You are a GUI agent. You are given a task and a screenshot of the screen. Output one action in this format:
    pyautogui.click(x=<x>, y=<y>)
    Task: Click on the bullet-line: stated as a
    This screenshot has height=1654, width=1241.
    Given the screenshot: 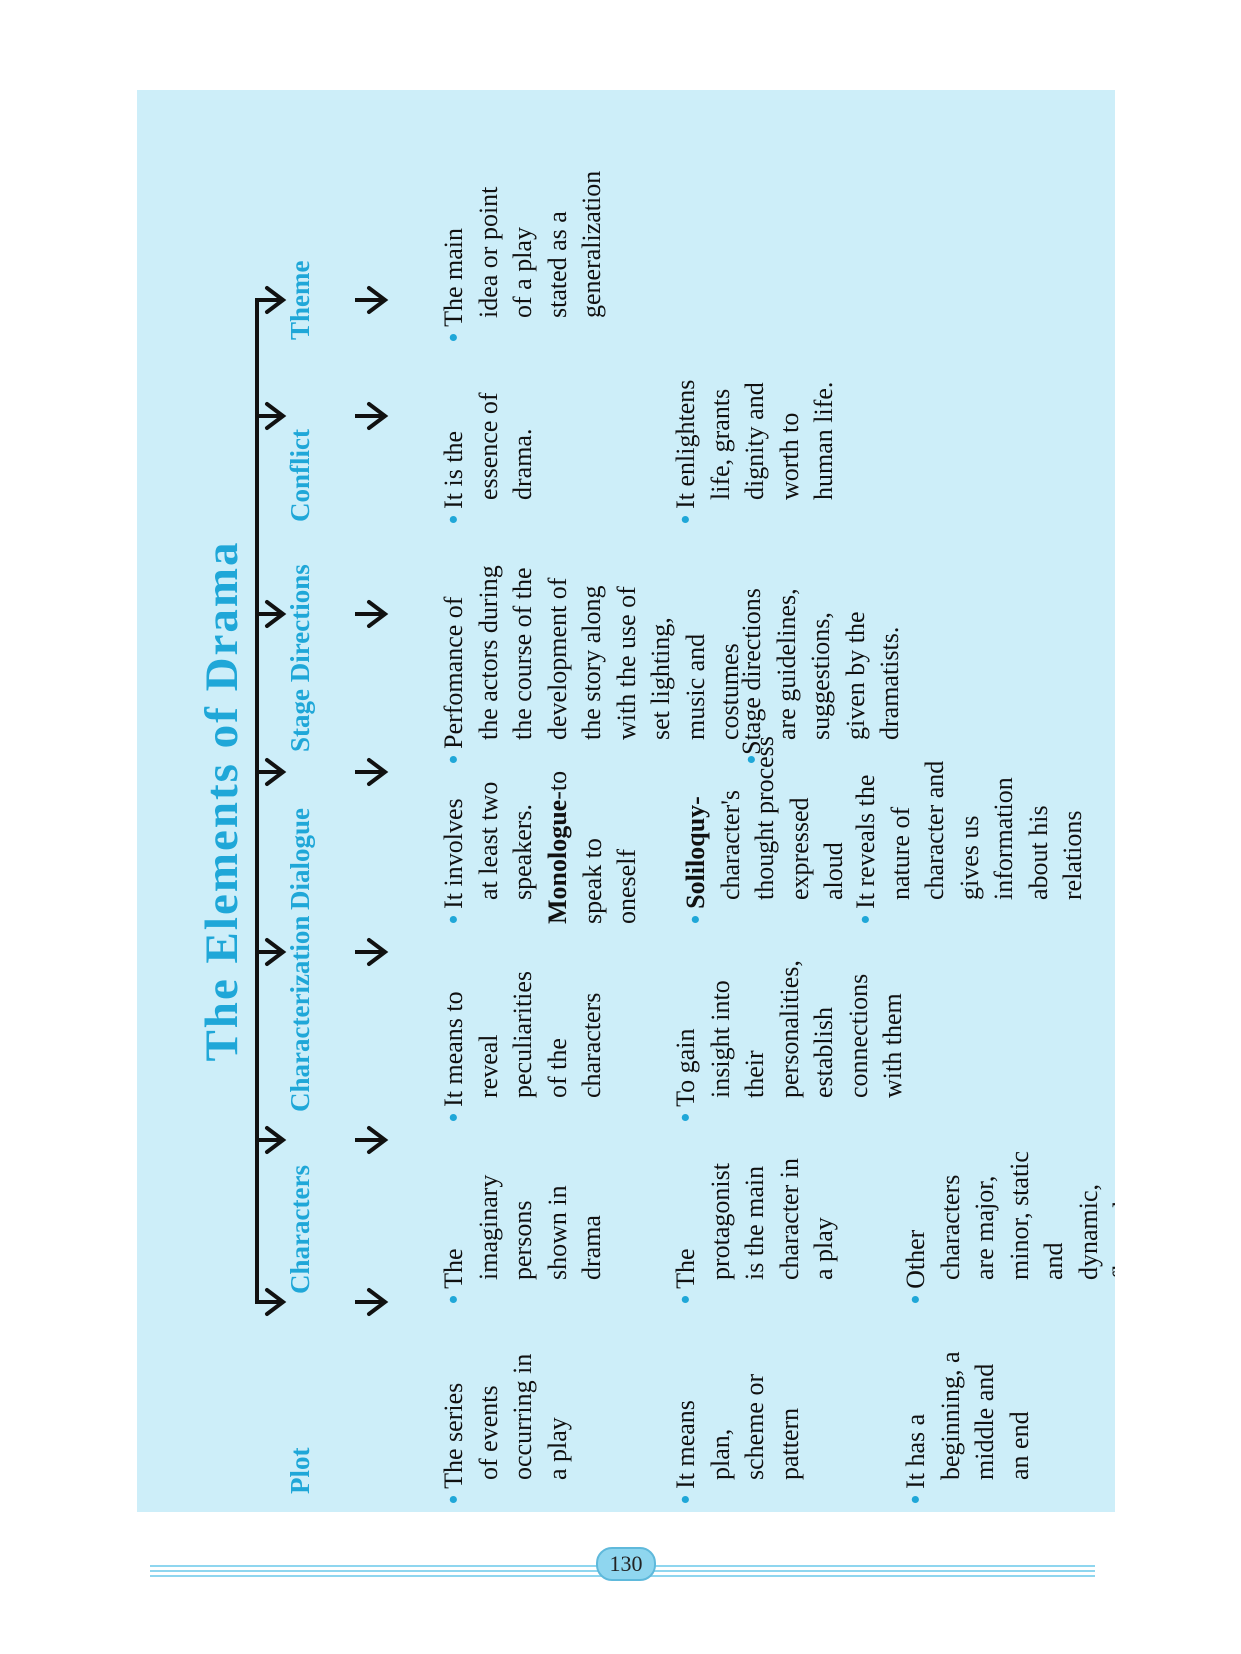 What is the action you would take?
    pyautogui.click(x=557, y=264)
    